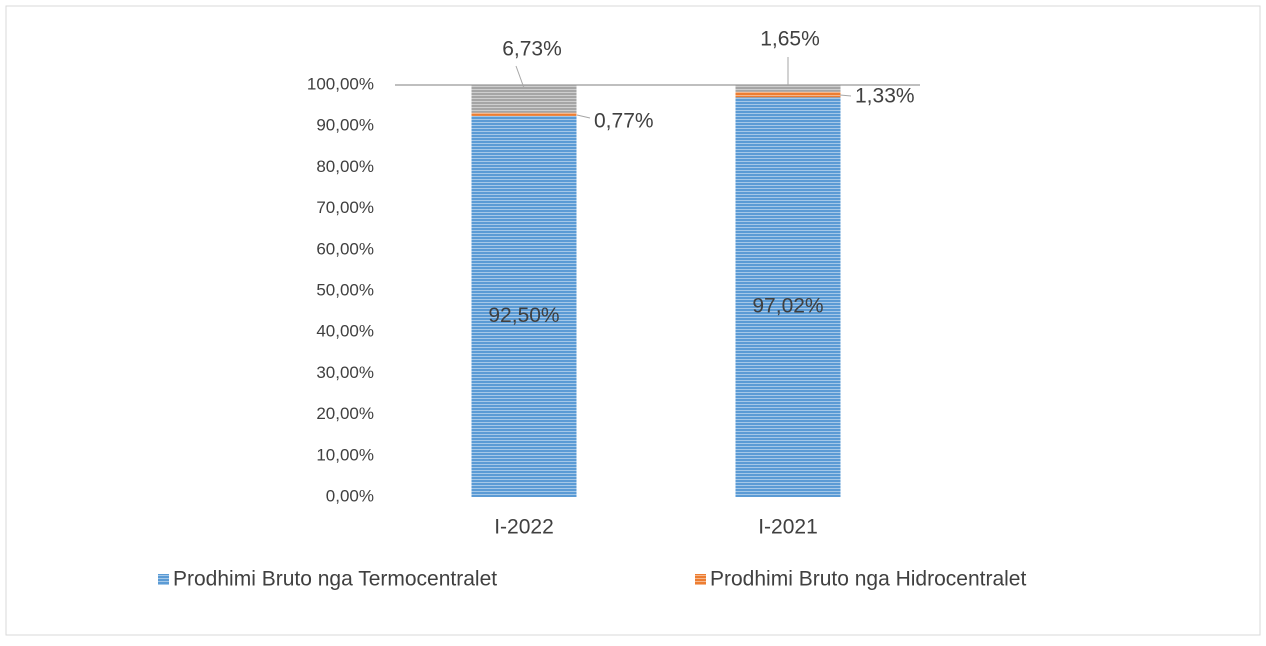 The width and height of the screenshot is (1266, 646). Describe the element at coordinates (624, 121) in the screenshot. I see `data-label: 0,77%` at that location.